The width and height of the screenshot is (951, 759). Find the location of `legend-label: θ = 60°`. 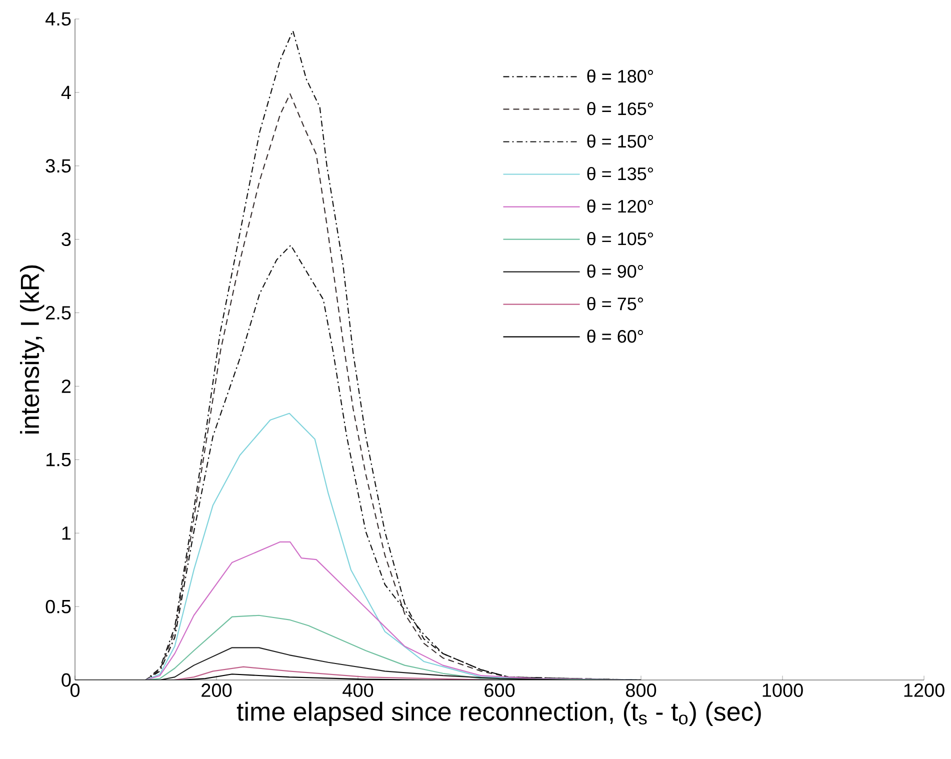

legend-label: θ = 60° is located at coordinates (615, 336).